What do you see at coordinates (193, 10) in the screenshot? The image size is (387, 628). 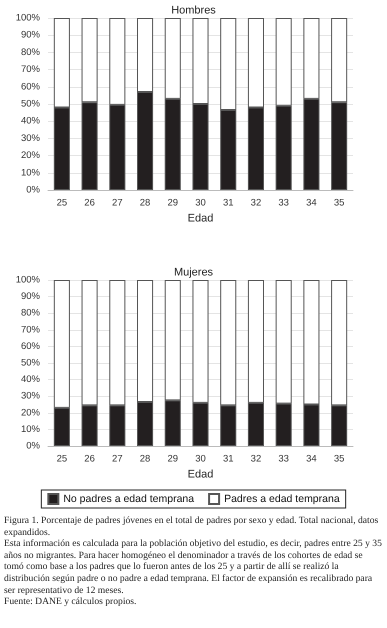 I see `chart-title: Hombres` at bounding box center [193, 10].